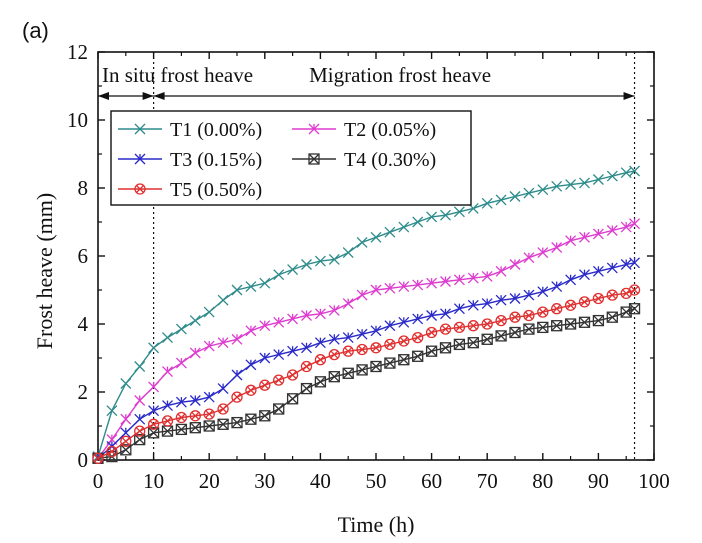 The image size is (702, 543). What do you see at coordinates (83, 324) in the screenshot?
I see `y-tick-label: 4` at bounding box center [83, 324].